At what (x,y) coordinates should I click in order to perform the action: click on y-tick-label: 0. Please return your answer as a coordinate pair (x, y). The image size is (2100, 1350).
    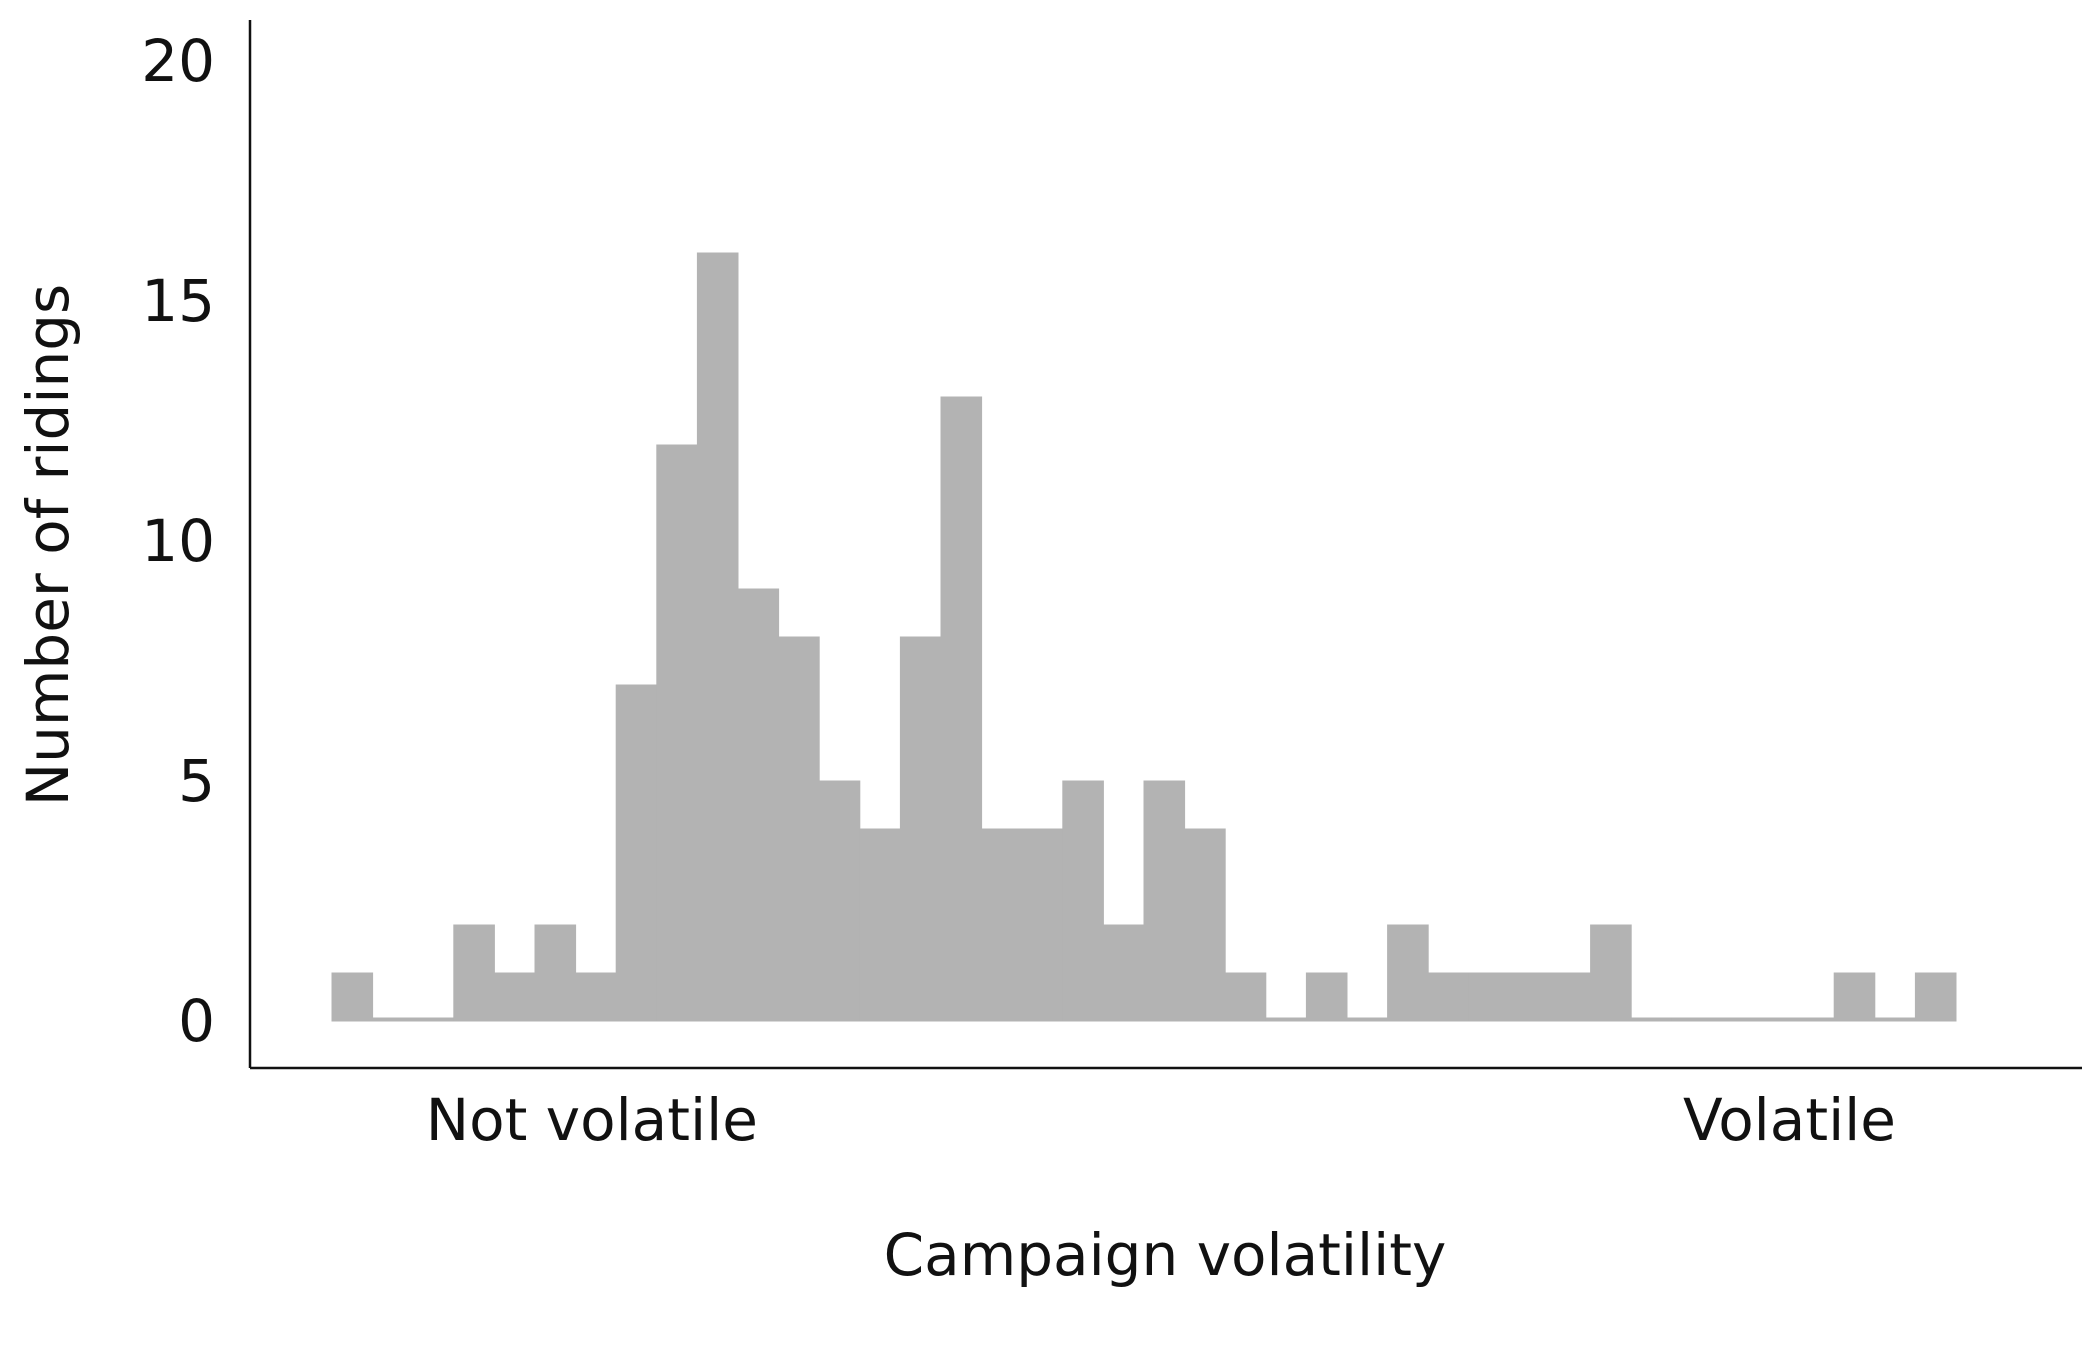
    Looking at the image, I should click on (196, 1021).